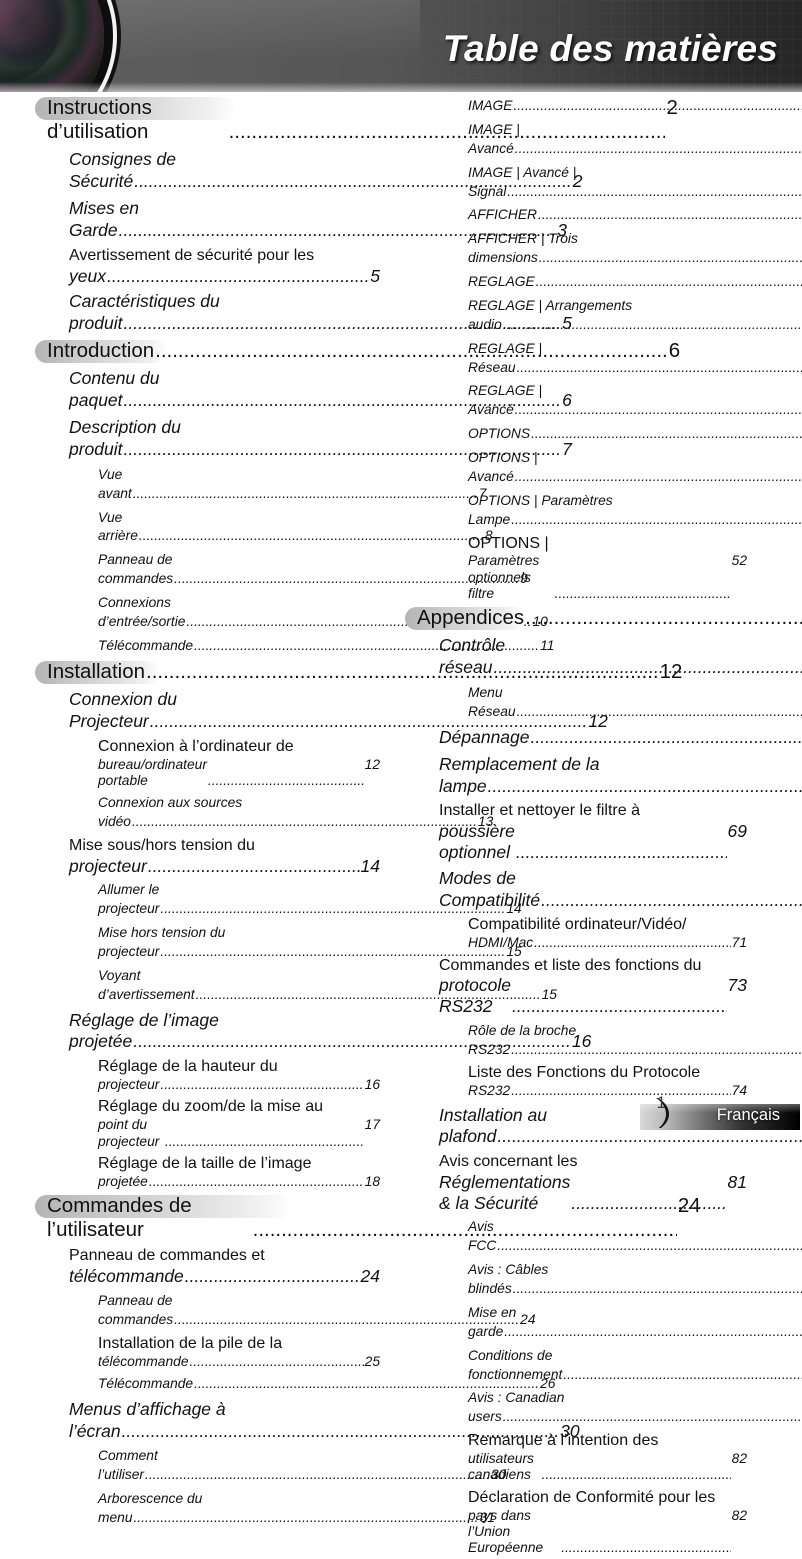 The height and width of the screenshot is (1559, 802). What do you see at coordinates (52, 46) in the screenshot?
I see `lens-ring-highlight` at bounding box center [52, 46].